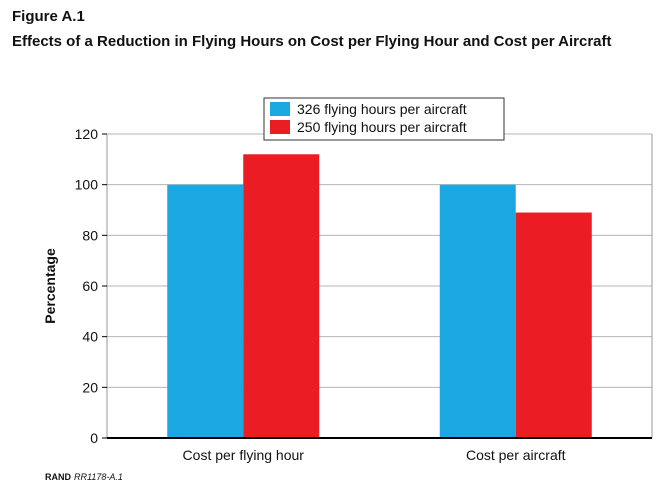  I want to click on y-tick-label: 100, so click(87, 185).